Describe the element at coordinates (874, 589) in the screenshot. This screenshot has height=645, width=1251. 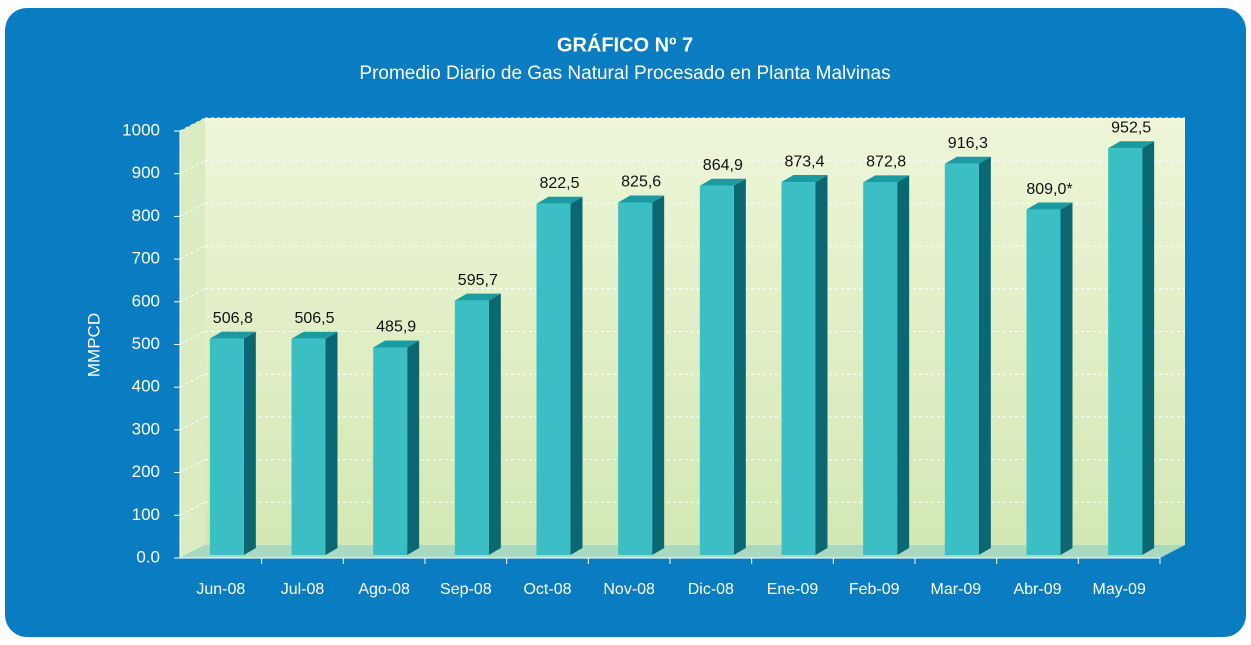
I see `x-tick-label: Feb-09` at that location.